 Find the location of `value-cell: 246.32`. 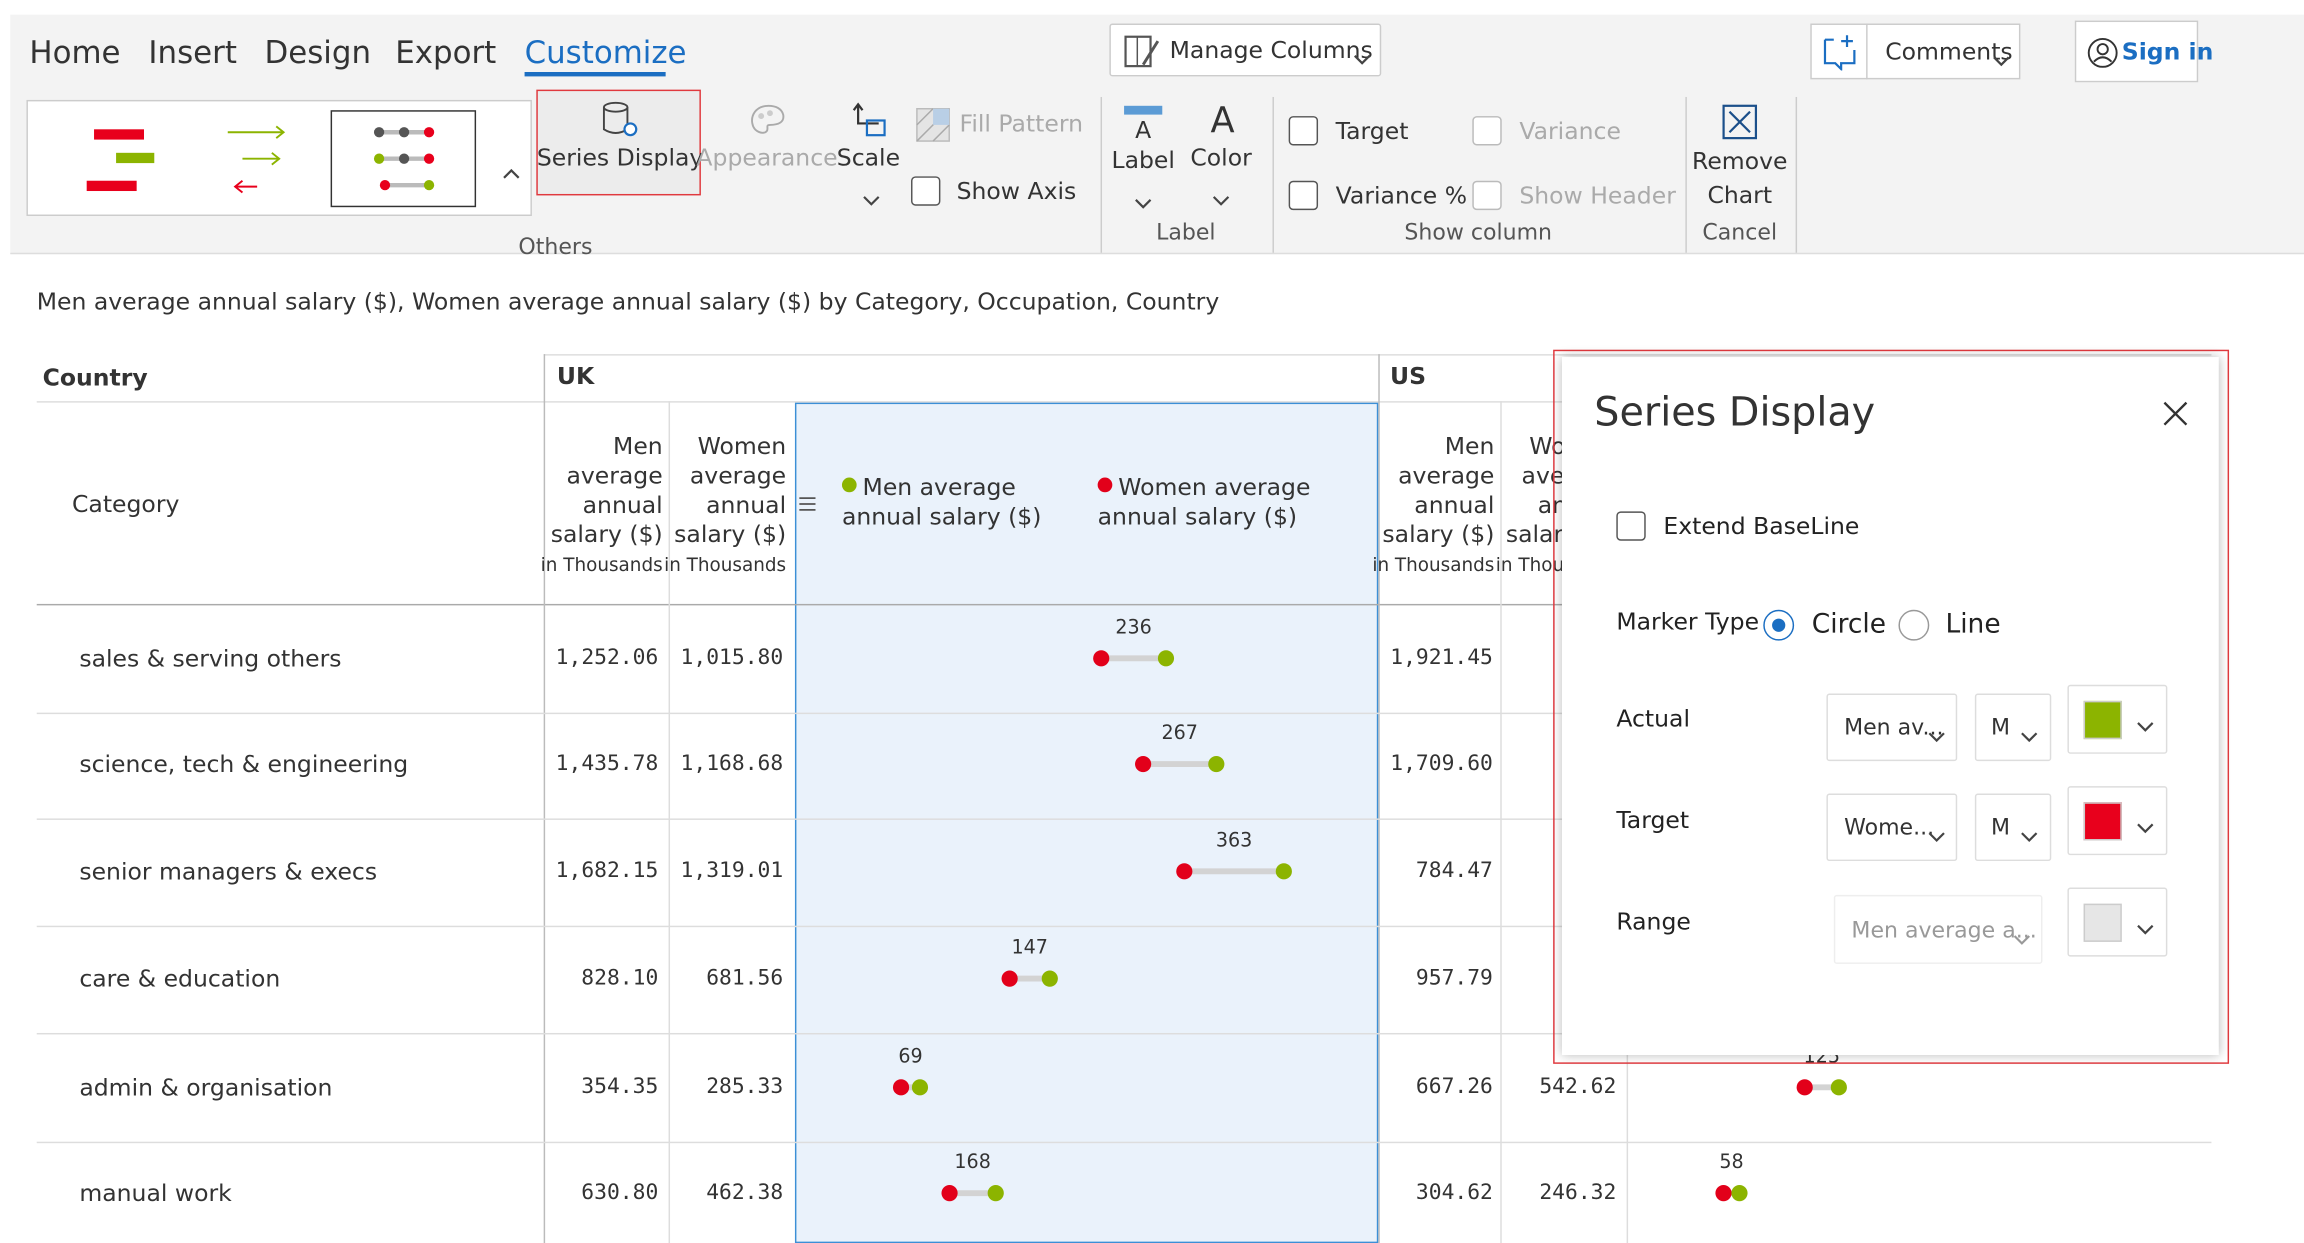

value-cell: 246.32 is located at coordinates (1577, 1193).